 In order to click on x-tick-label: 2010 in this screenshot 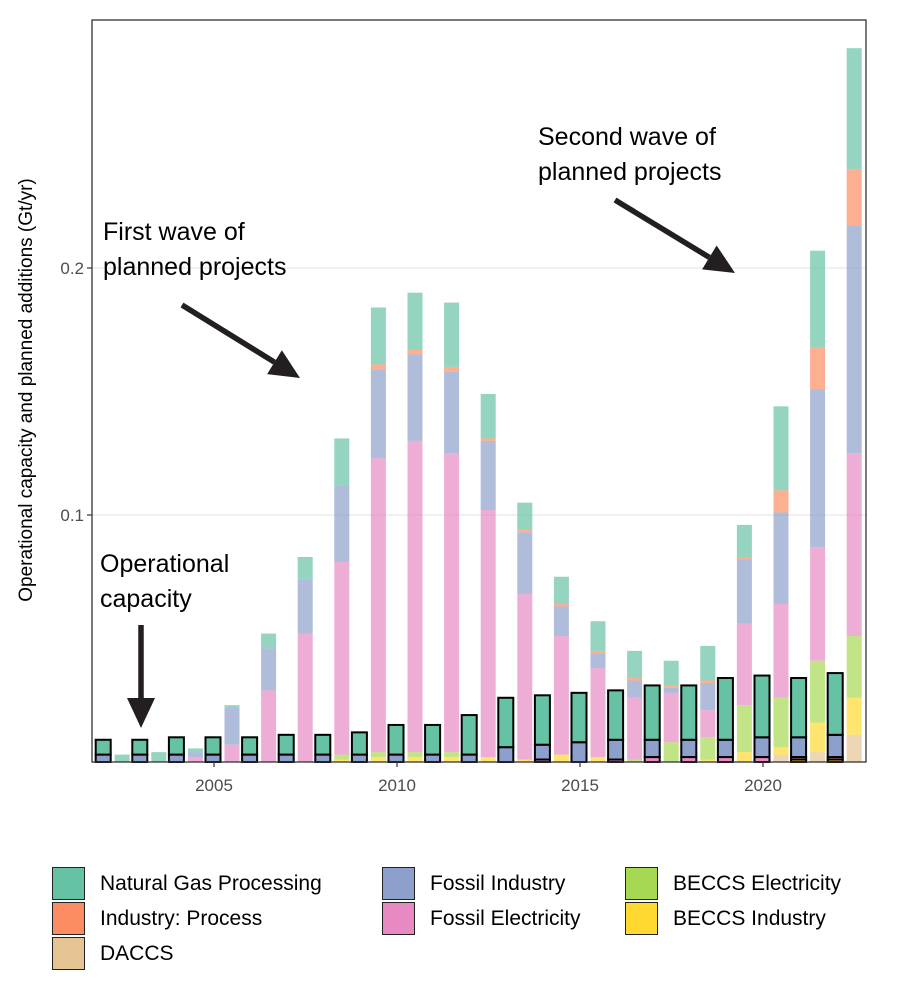, I will do `click(397, 785)`.